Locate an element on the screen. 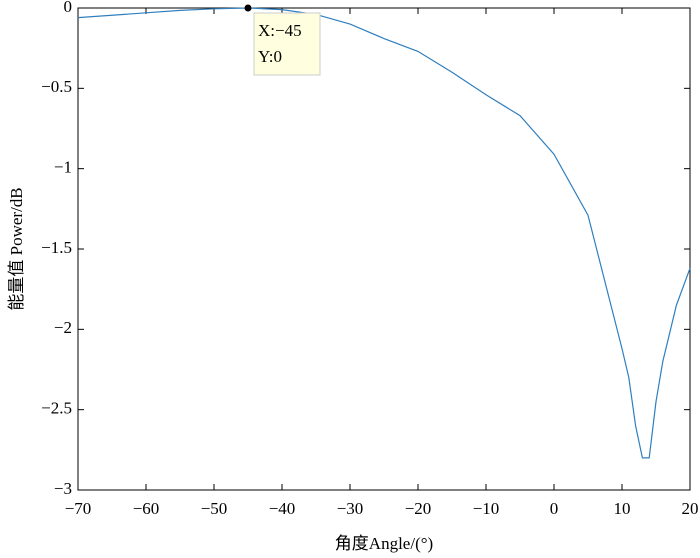 Image resolution: width=700 pixels, height=558 pixels. x-tick-label: −10 is located at coordinates (486, 508).